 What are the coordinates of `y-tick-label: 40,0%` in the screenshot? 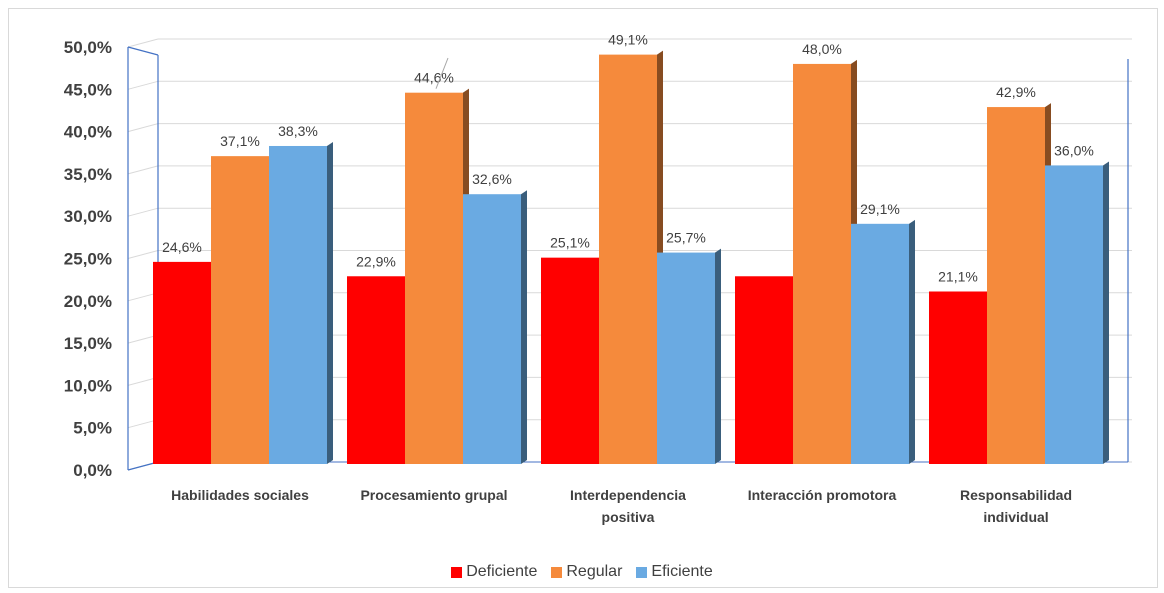 It's located at (88, 132).